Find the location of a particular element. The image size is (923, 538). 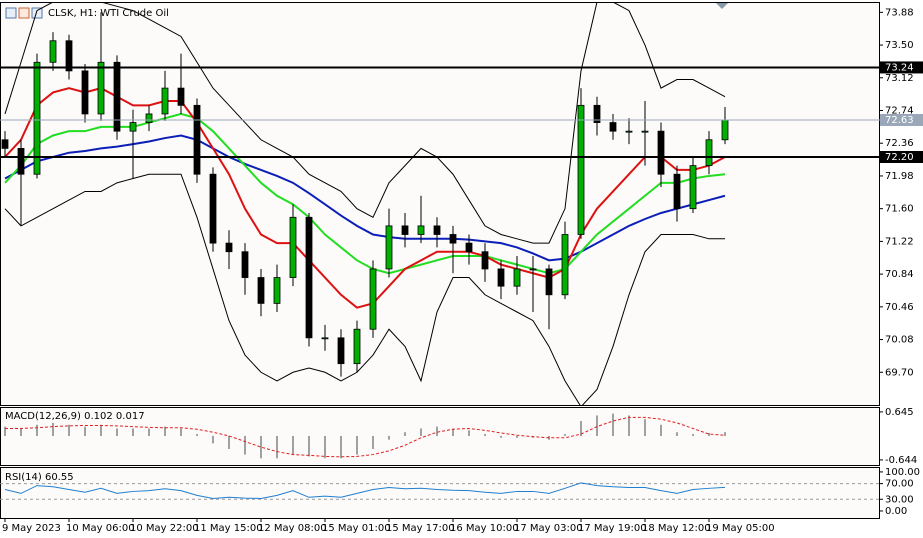

rsi-line is located at coordinates (365, 490).